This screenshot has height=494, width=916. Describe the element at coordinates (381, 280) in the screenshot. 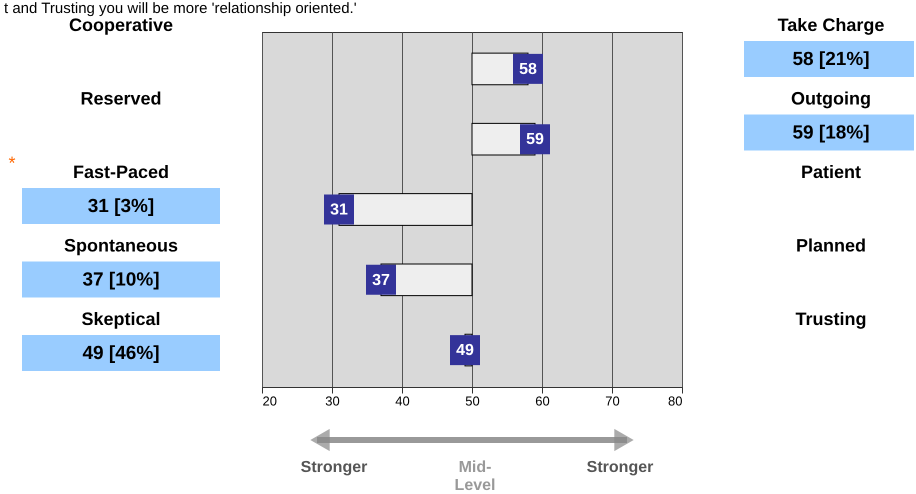

I see `data-label: 37` at that location.